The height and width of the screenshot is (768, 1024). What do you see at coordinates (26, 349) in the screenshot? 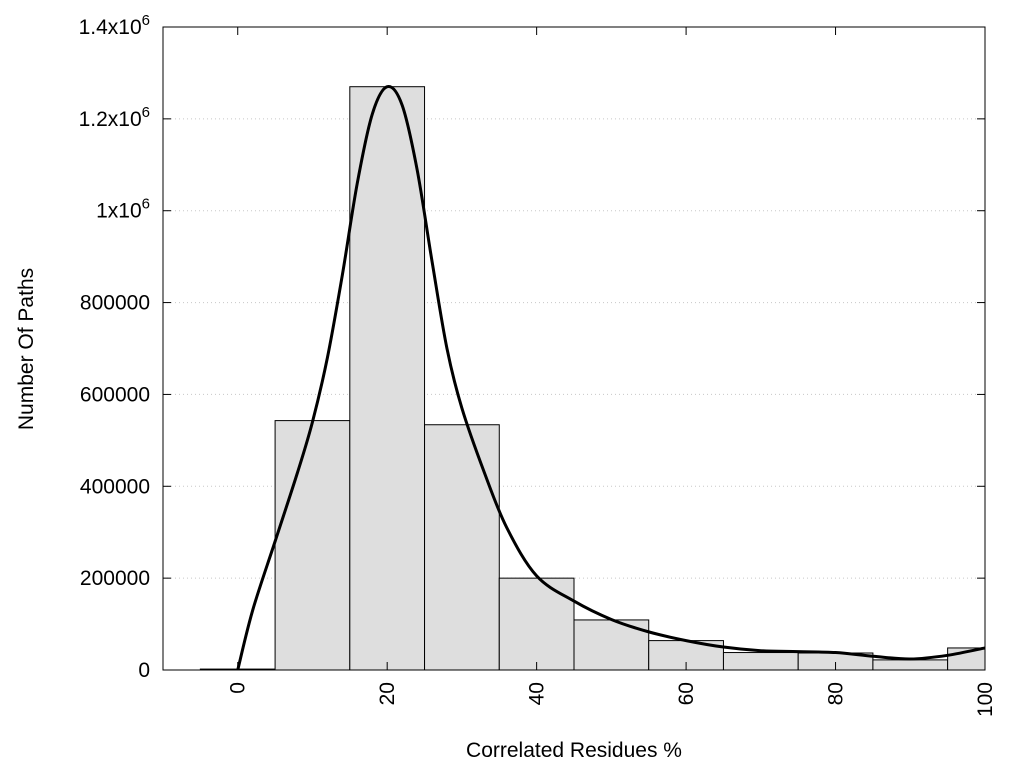
I see `y-axis-title: Number Of Paths` at bounding box center [26, 349].